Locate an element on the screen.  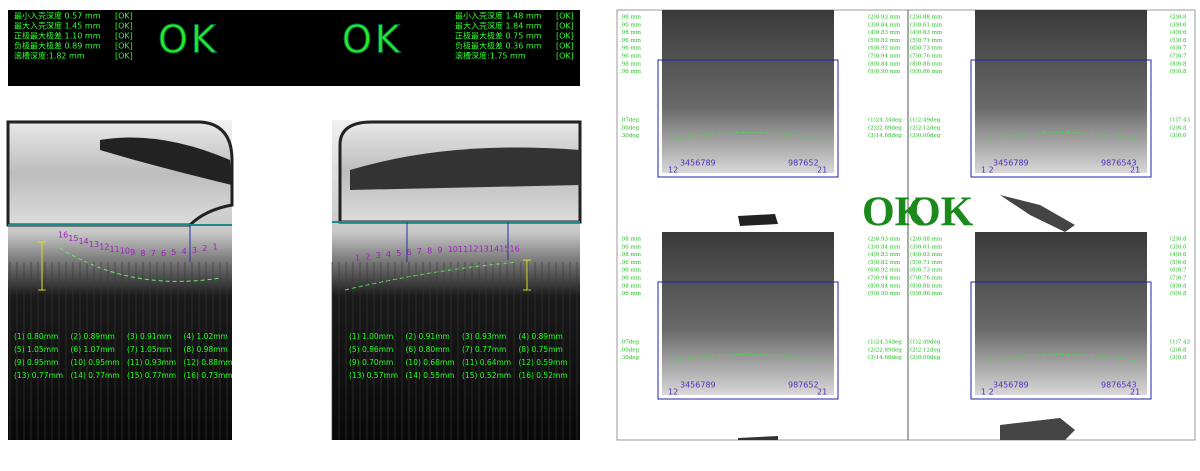
measurement: (2) 0.91mm is located at coordinates (428, 336).